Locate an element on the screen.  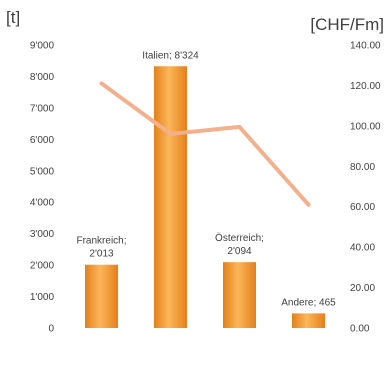
right-tick-label: 120.00 is located at coordinates (365, 86).